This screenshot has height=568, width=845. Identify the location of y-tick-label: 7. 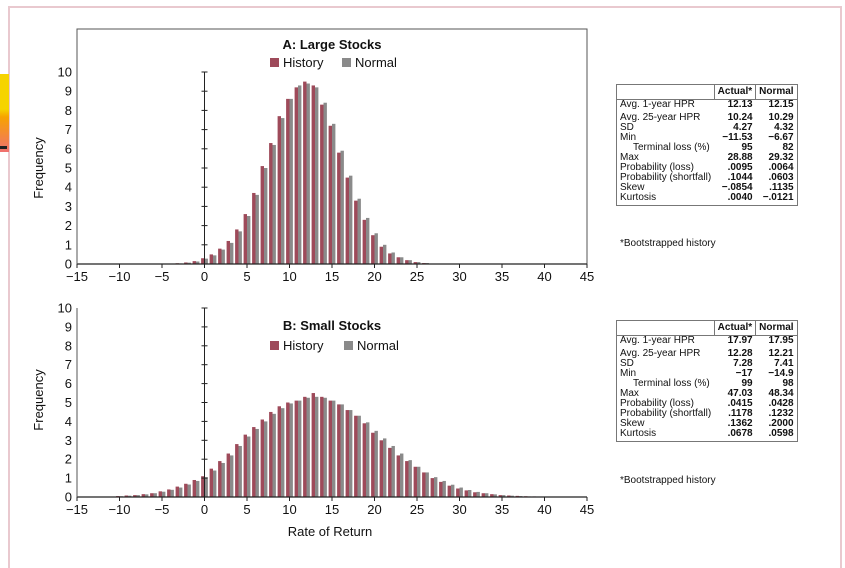
(68, 364).